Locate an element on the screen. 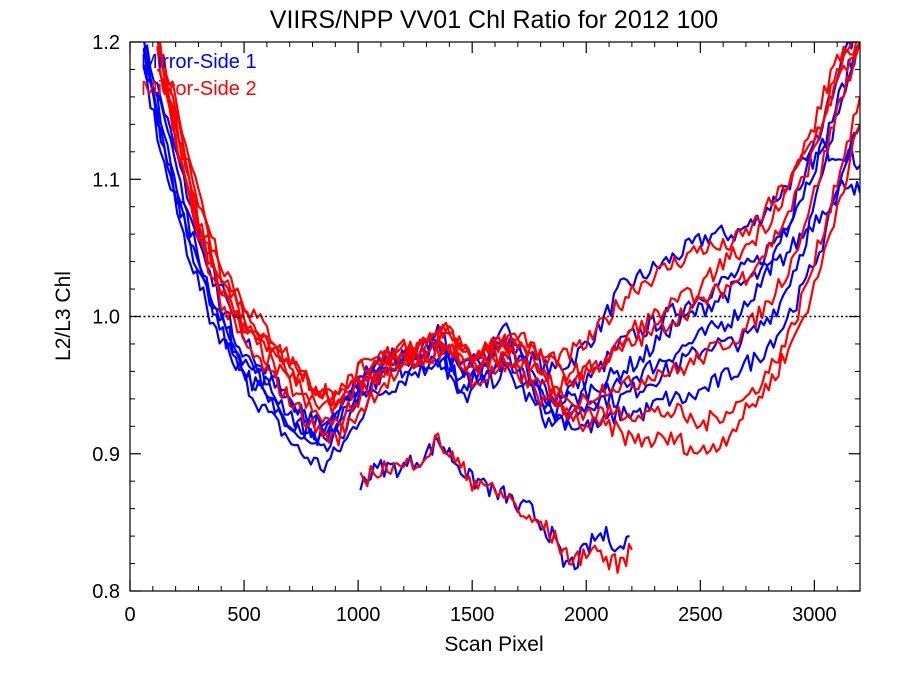 The image size is (900, 675). y-tick-label: 1.2 is located at coordinates (106, 43).